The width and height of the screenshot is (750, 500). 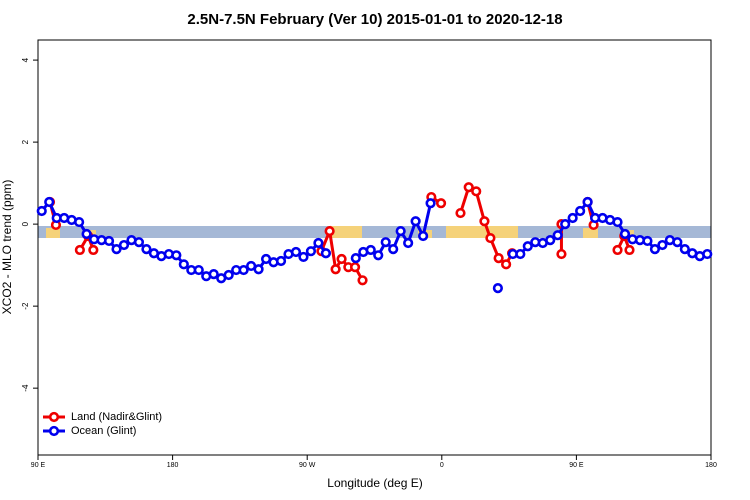 I want to click on legend: Land (Nadir&Glint) Ocean (Glint), so click(x=102, y=424).